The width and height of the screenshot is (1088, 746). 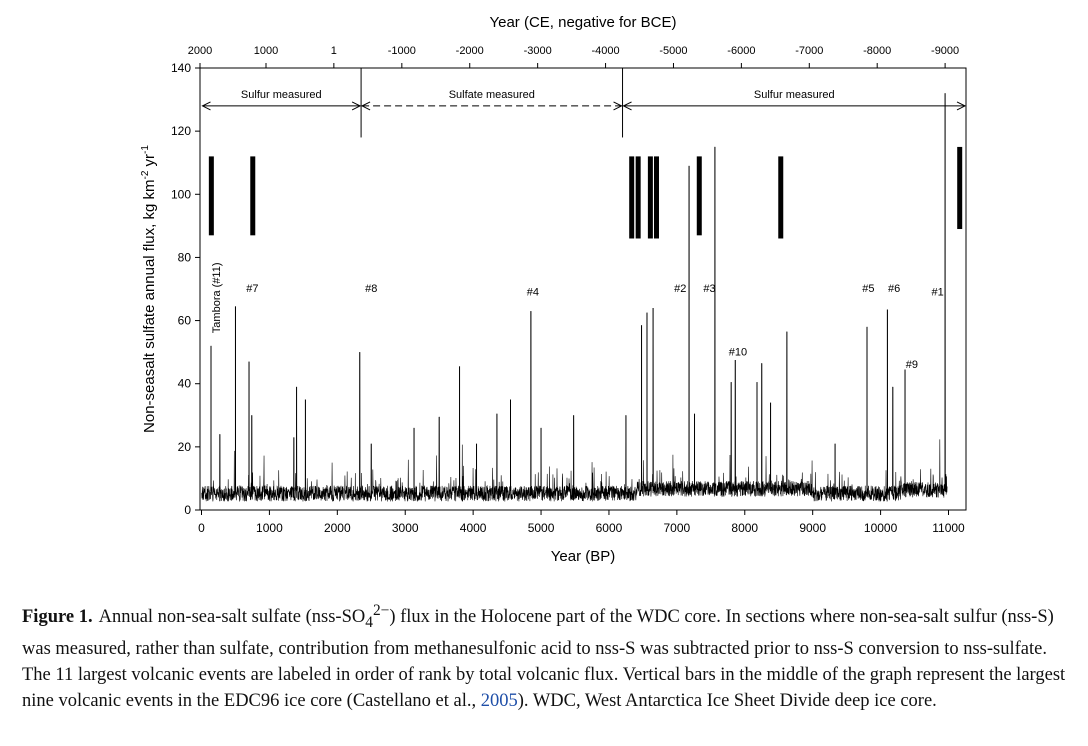 What do you see at coordinates (492, 95) in the screenshot?
I see `section-label: Sulfate measured` at bounding box center [492, 95].